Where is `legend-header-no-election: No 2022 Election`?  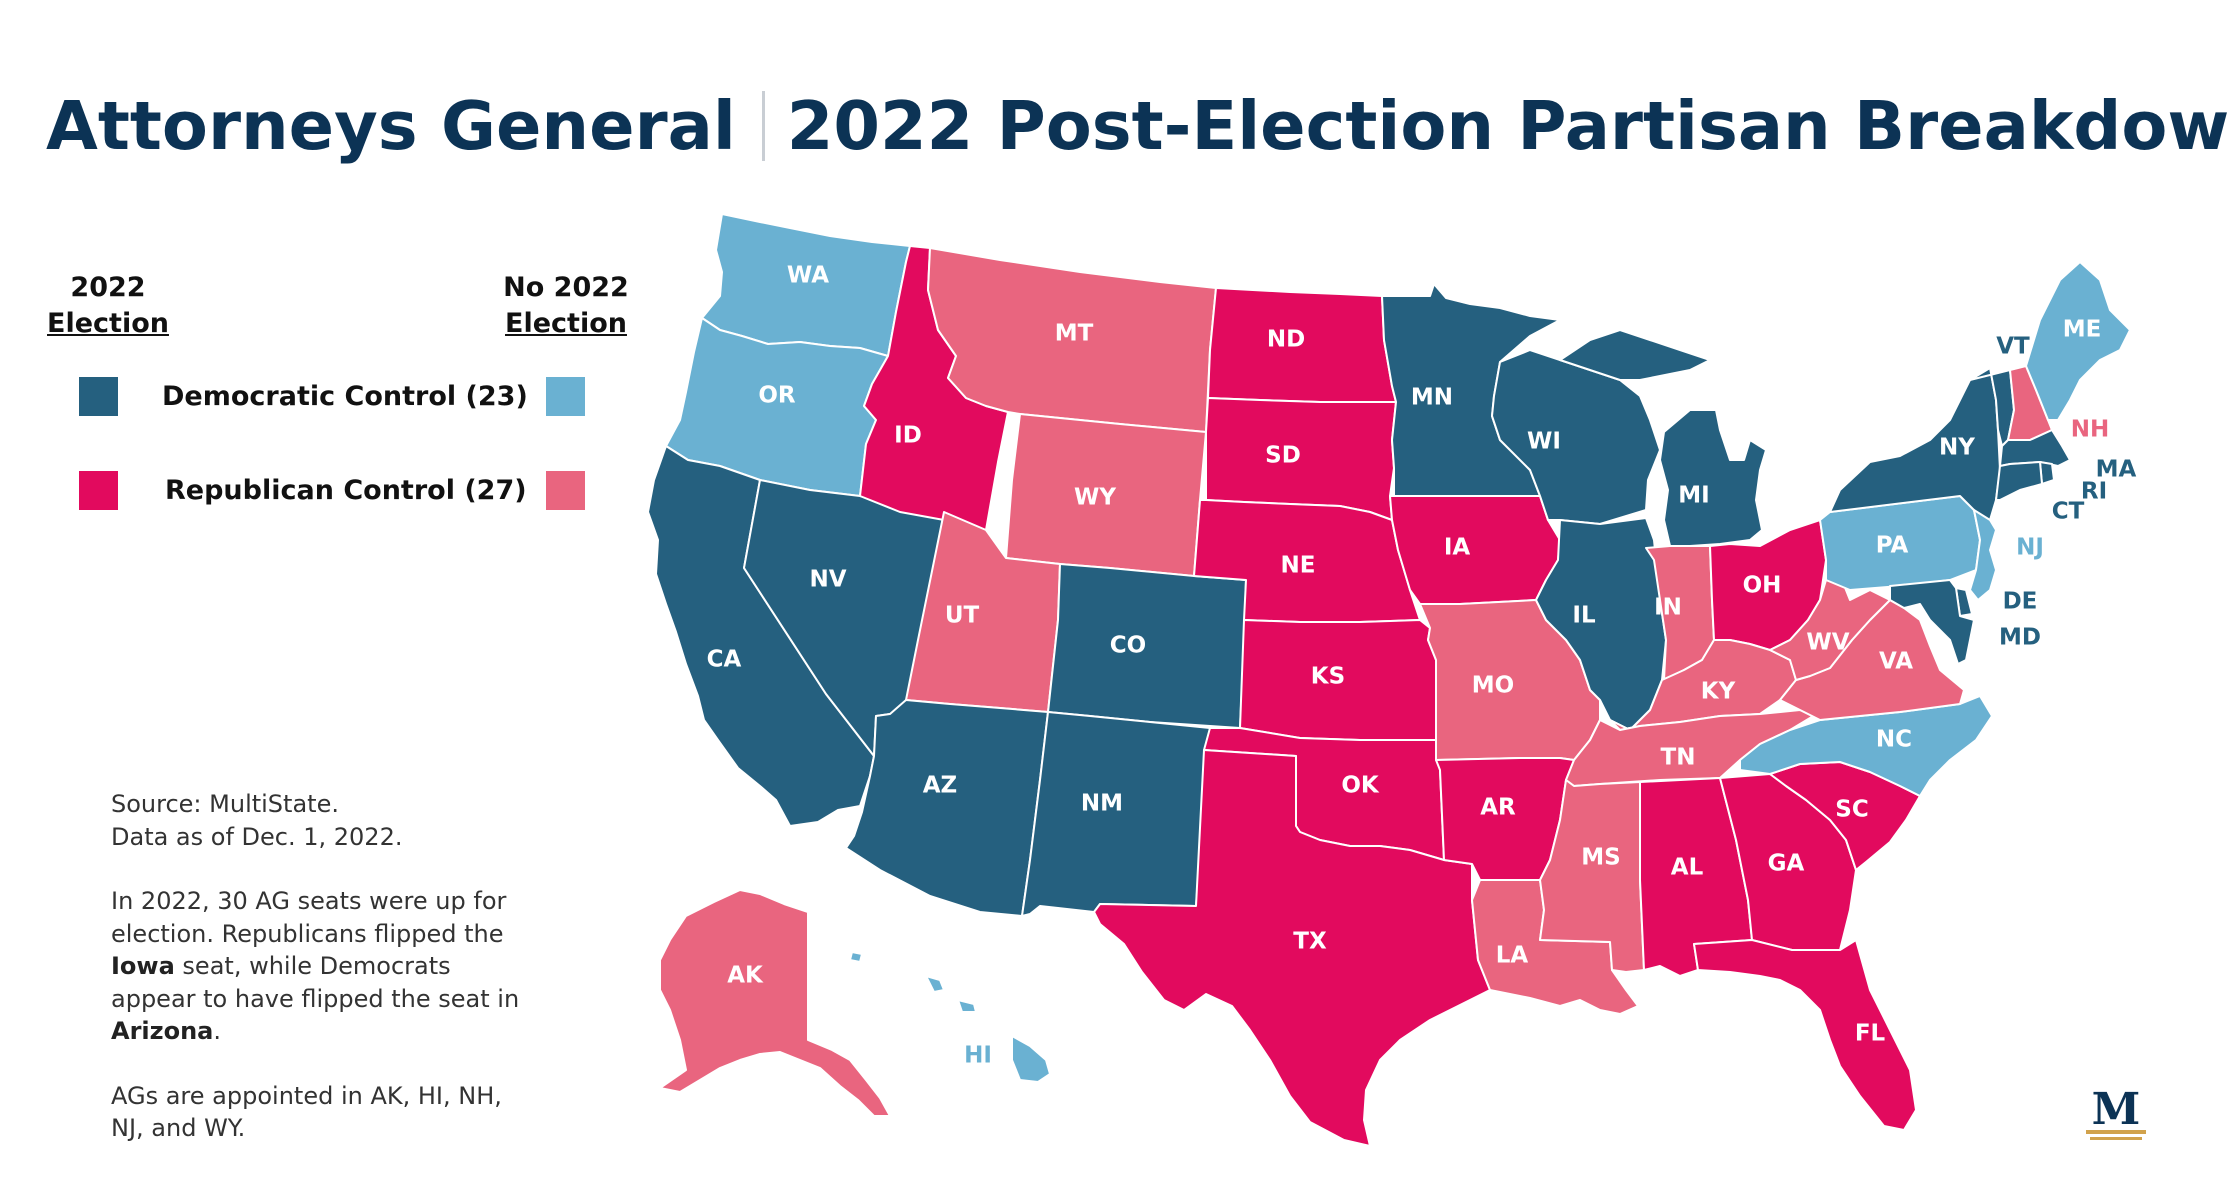
legend-header-no-election: No 2022 Election is located at coordinates (566, 305).